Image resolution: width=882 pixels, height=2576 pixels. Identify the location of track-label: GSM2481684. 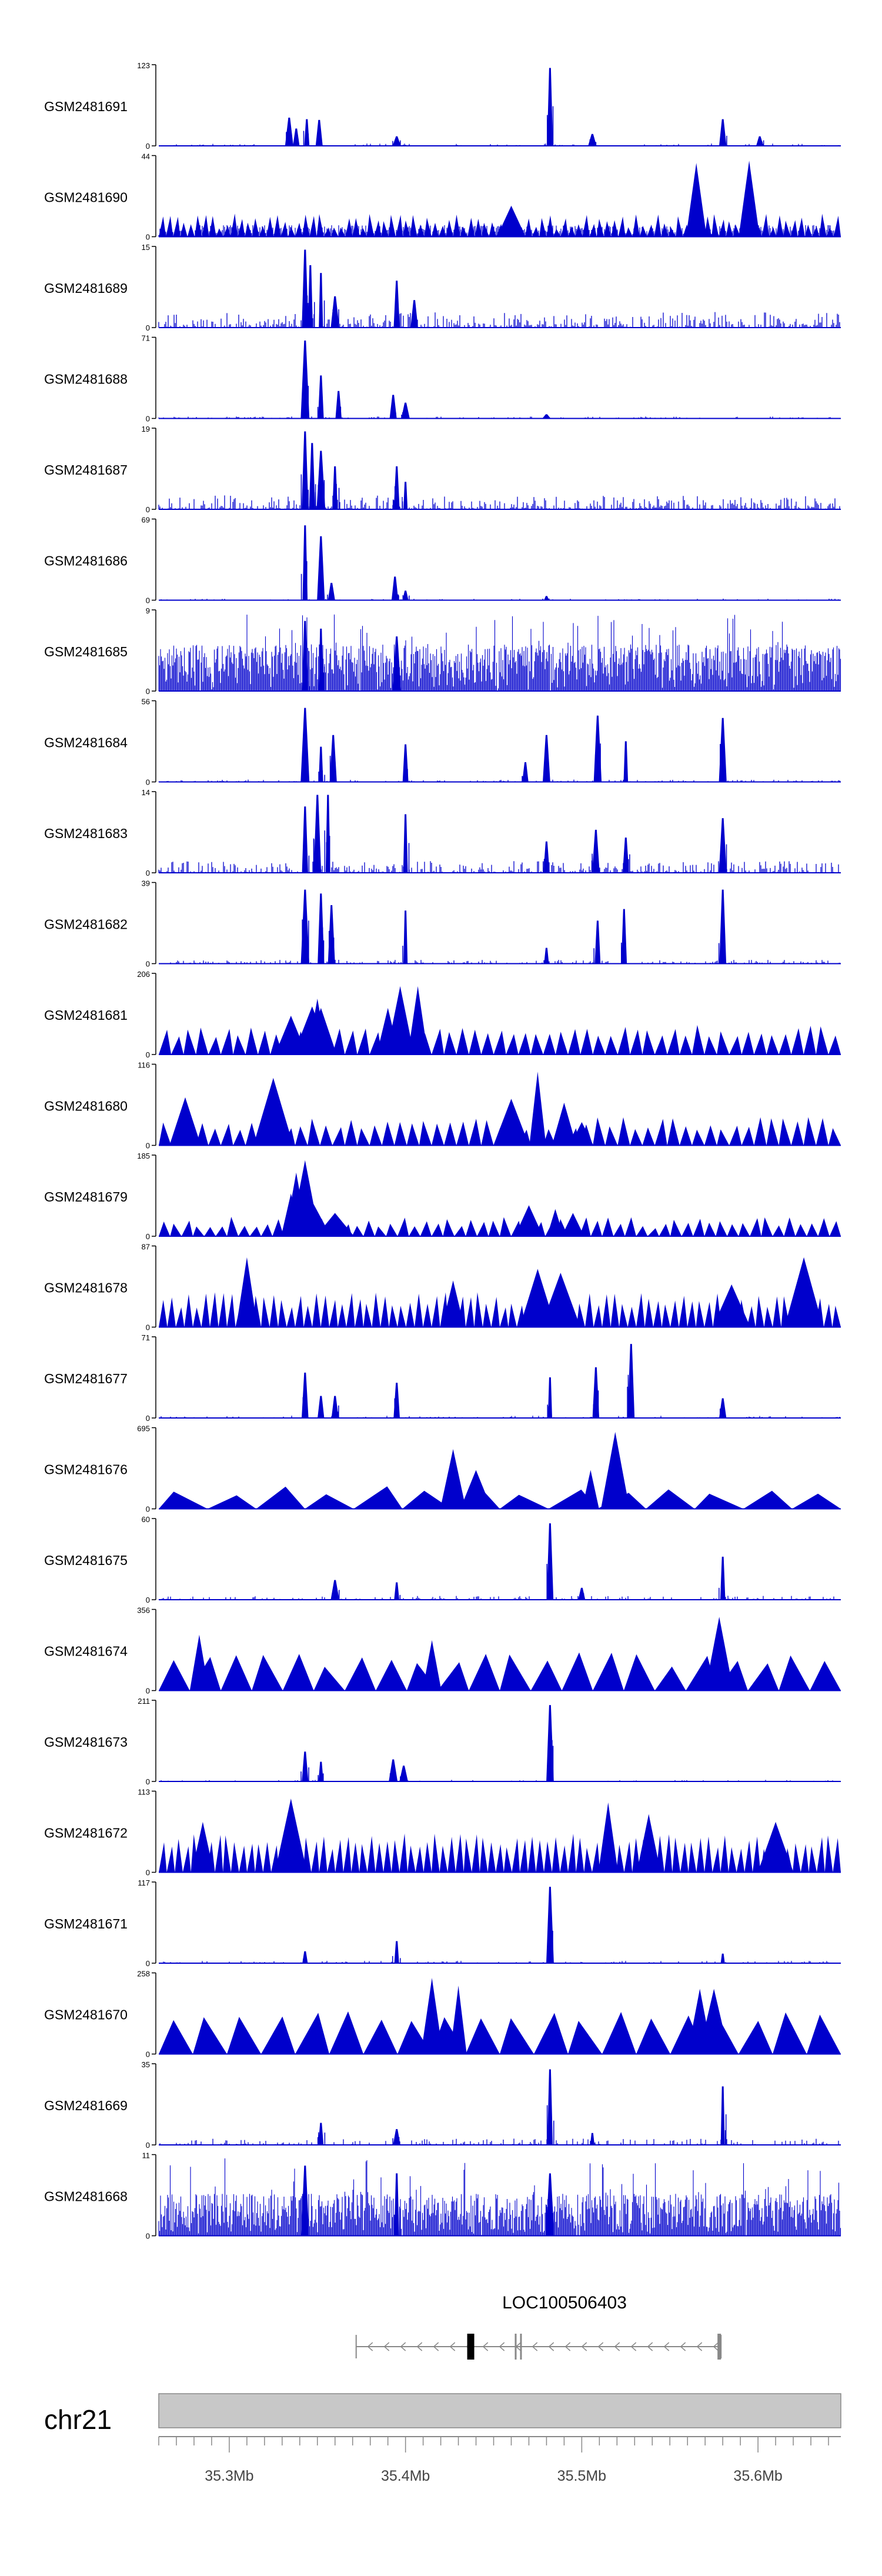
(86, 742).